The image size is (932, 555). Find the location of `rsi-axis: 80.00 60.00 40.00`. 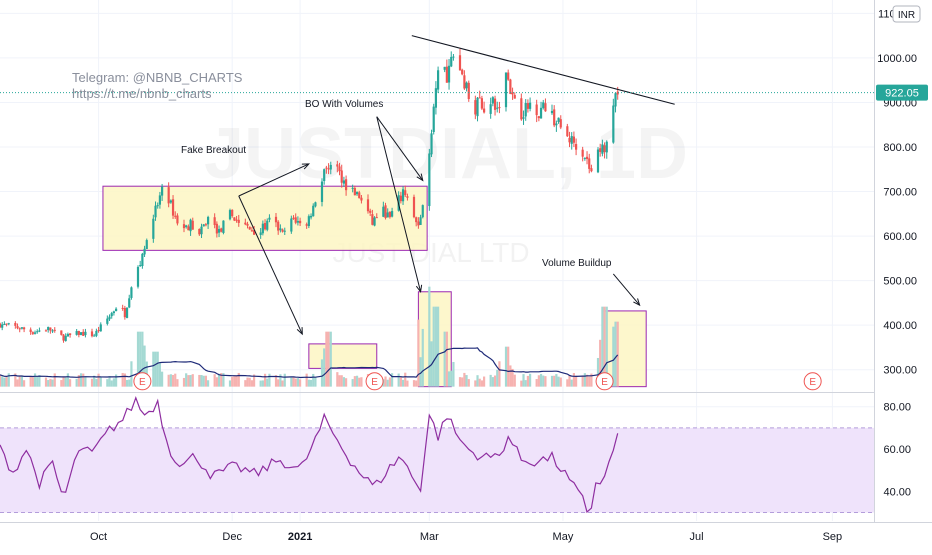

rsi-axis: 80.00 60.00 40.00 is located at coordinates (897, 450).